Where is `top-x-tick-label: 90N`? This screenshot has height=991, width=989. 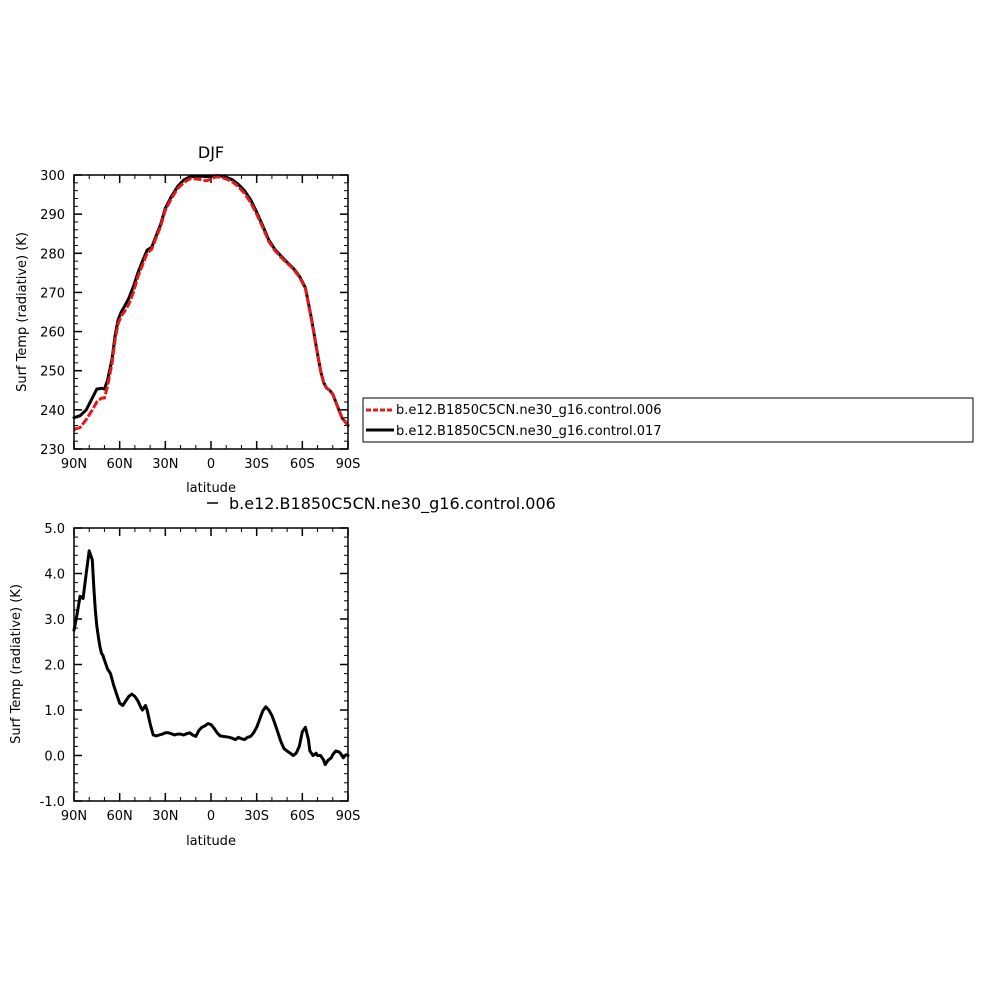
top-x-tick-label: 90N is located at coordinates (74, 464).